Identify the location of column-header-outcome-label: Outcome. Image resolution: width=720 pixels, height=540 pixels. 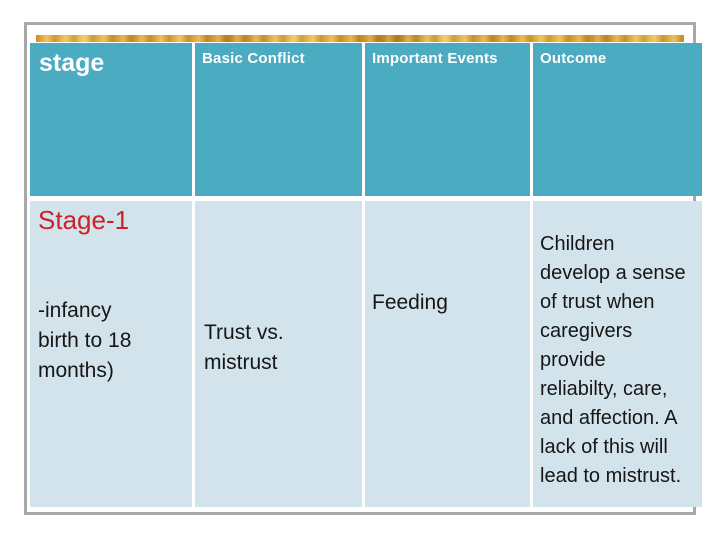
(573, 58).